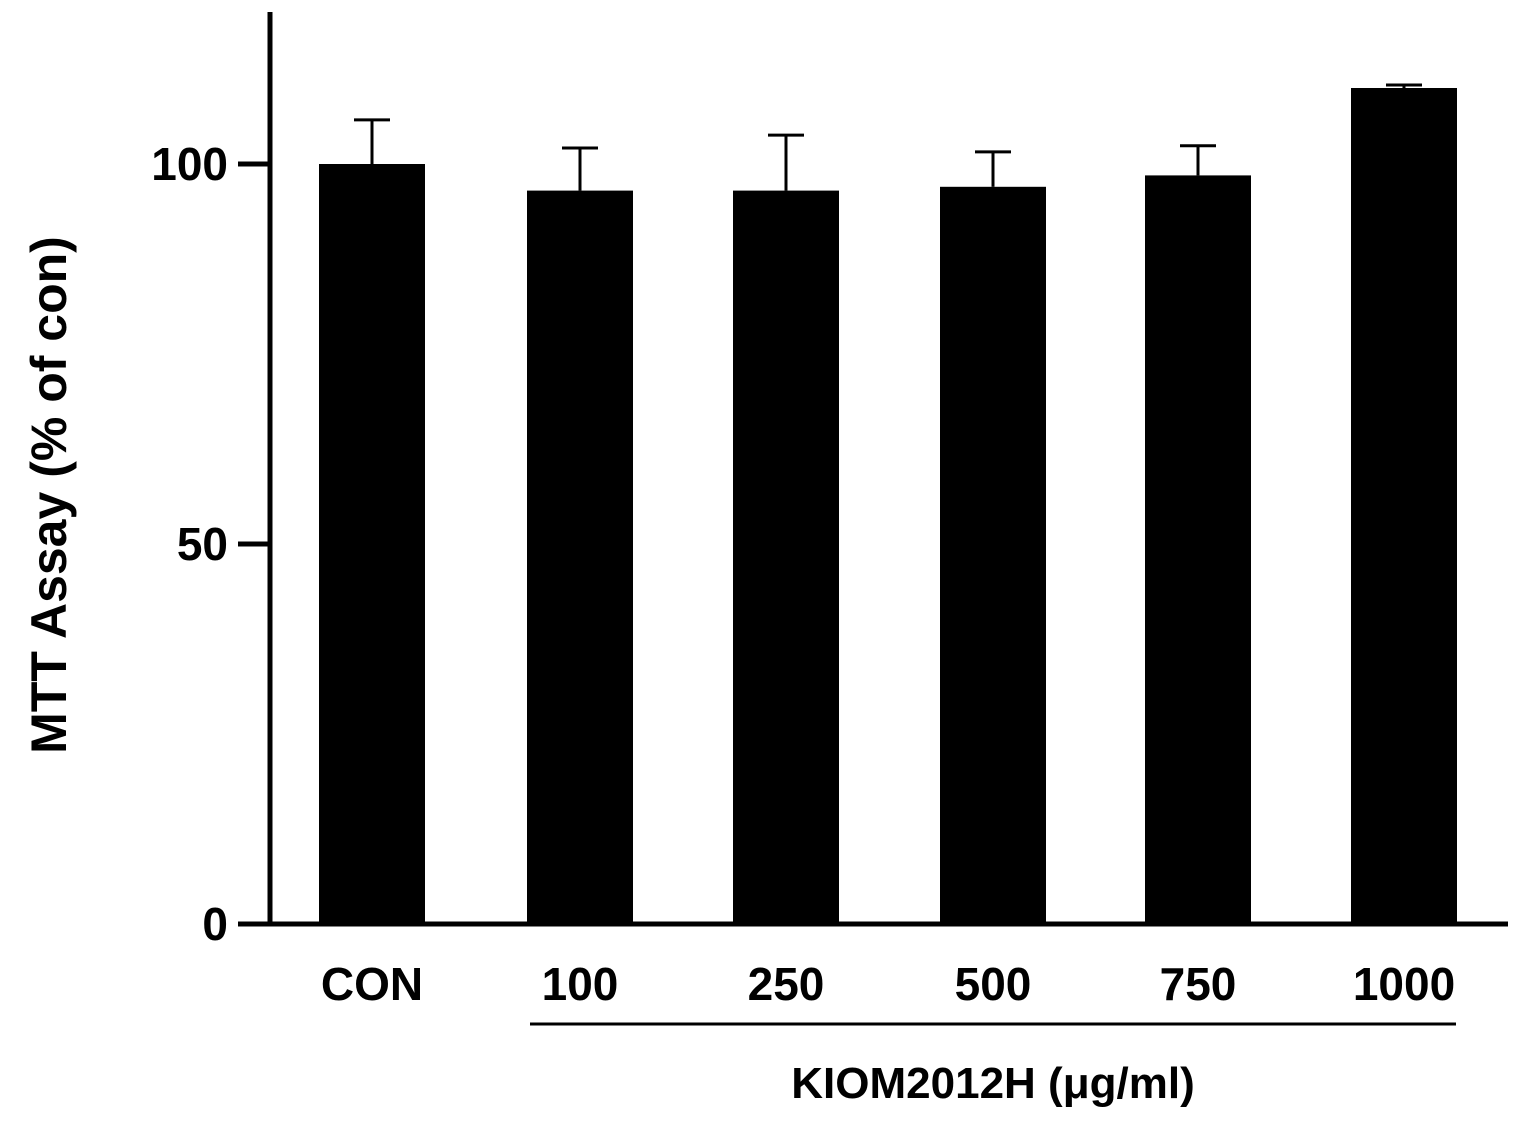  Describe the element at coordinates (202, 544) in the screenshot. I see `y-tick-label-50: 50` at that location.